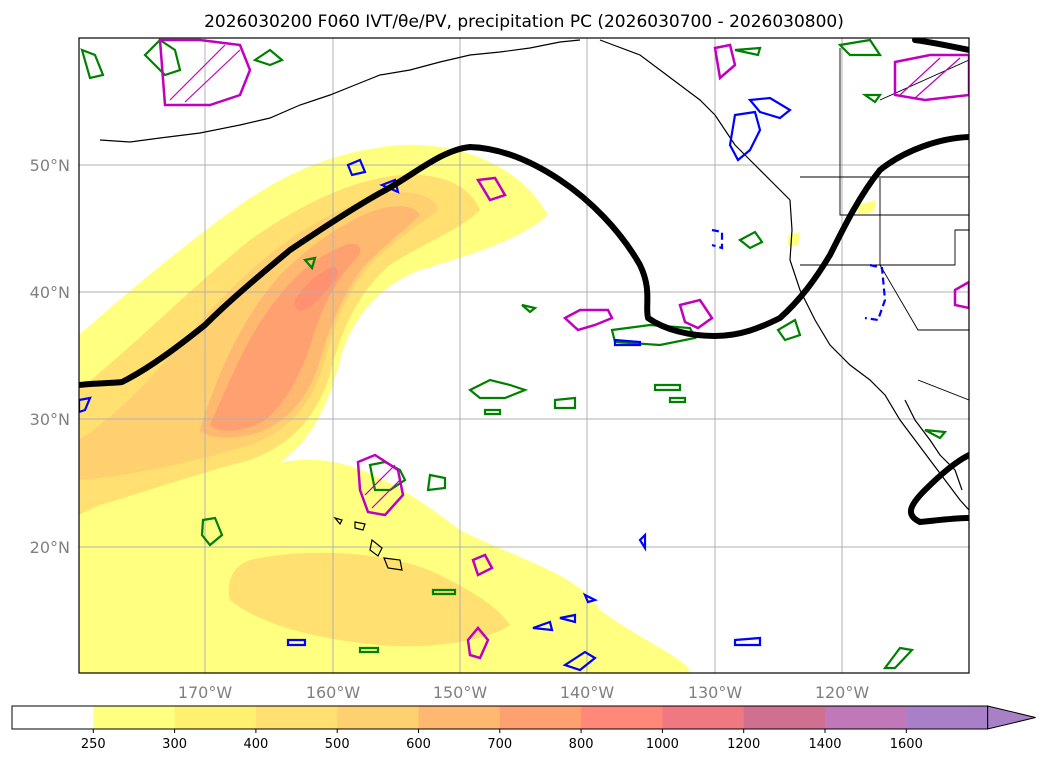 The width and height of the screenshot is (1047, 767). Describe the element at coordinates (174, 744) in the screenshot. I see `colorbar-tick-label: 300` at that location.